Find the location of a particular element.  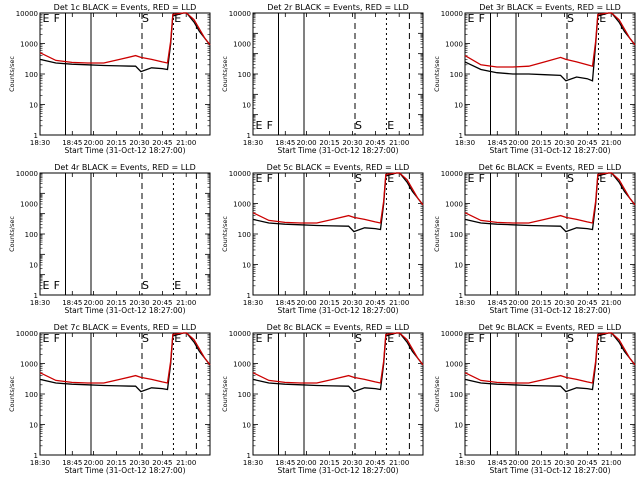

panel-title: Det 2r BLACK = Events, RED = LLD is located at coordinates (338, 7).